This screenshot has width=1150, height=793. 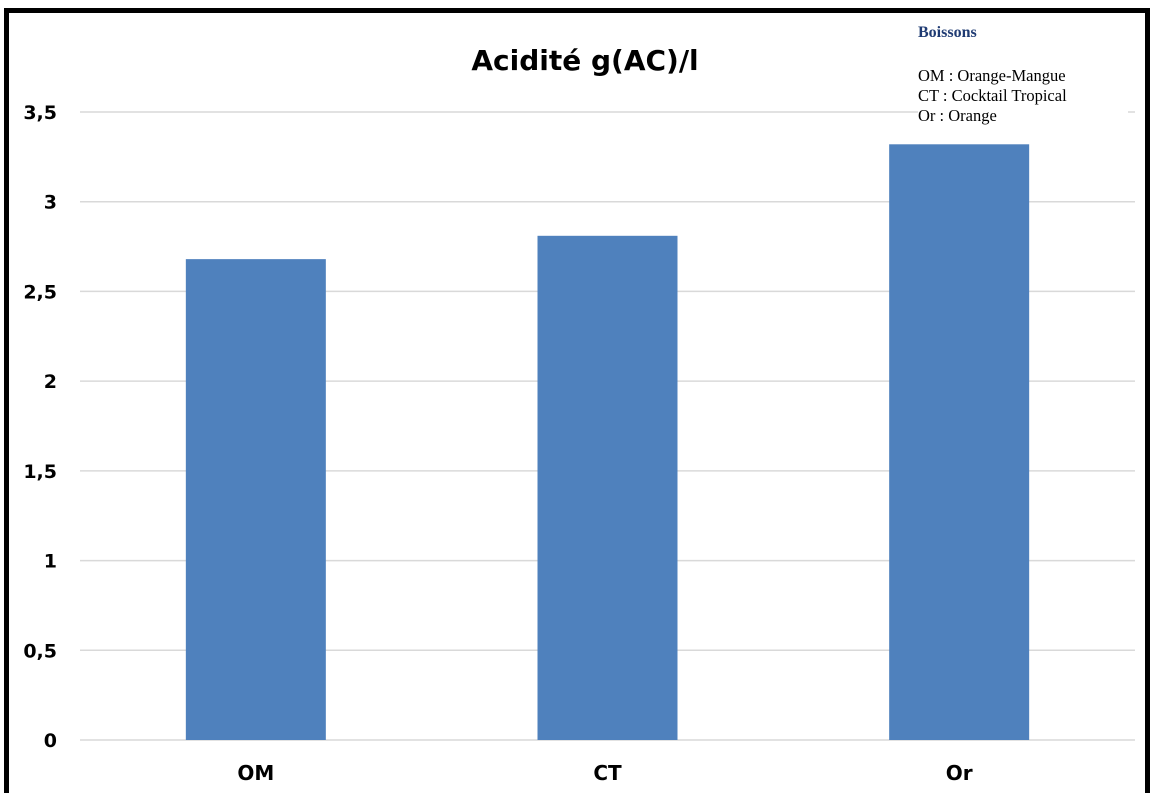 What do you see at coordinates (992, 75) in the screenshot?
I see `legend-item-om: OM : Orange-Mangue` at bounding box center [992, 75].